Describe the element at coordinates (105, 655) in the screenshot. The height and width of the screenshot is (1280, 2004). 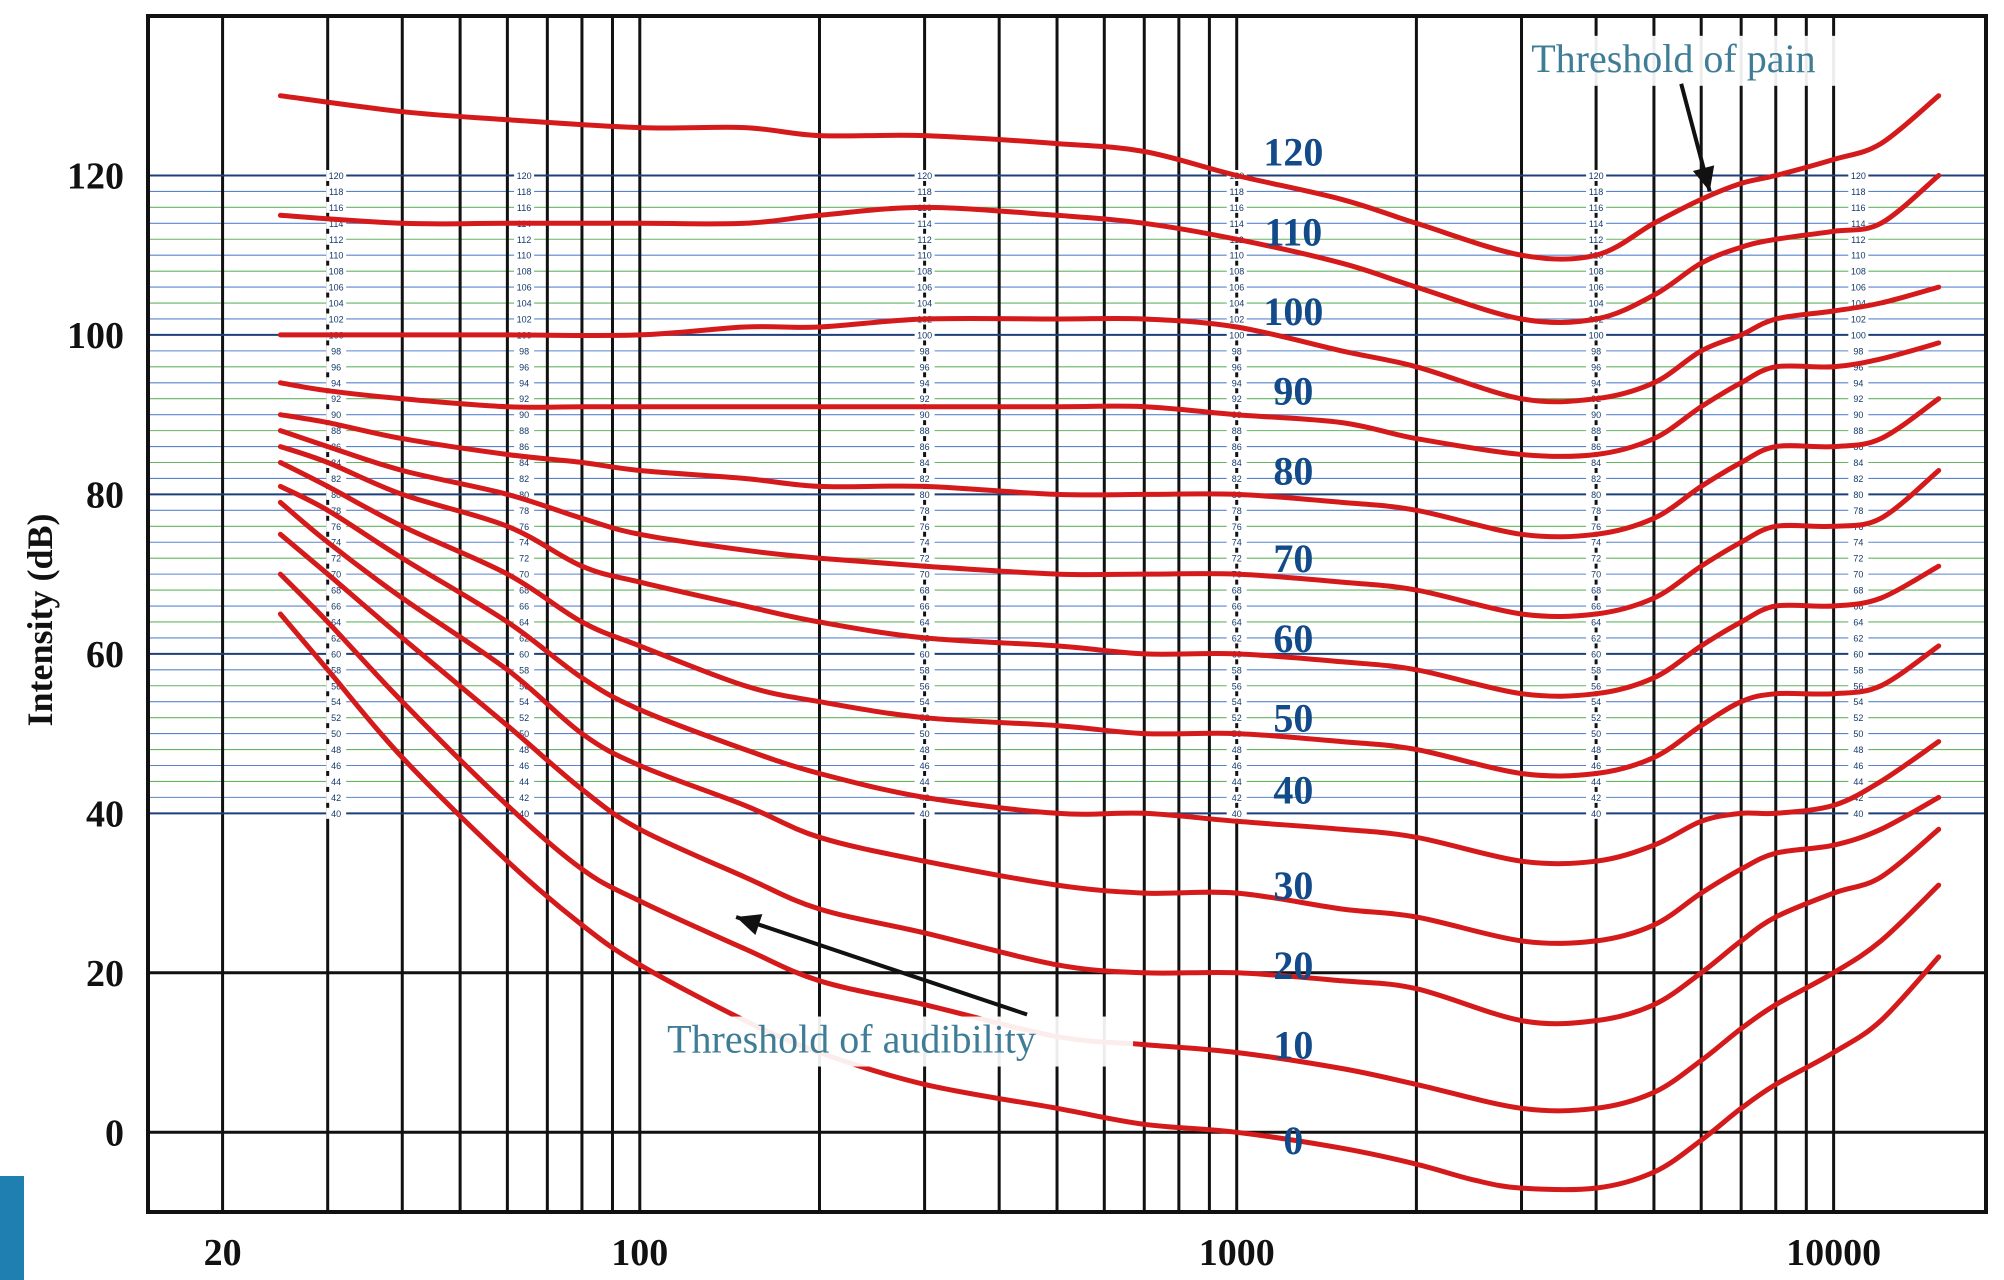
I see `y-tick-label: 60` at that location.